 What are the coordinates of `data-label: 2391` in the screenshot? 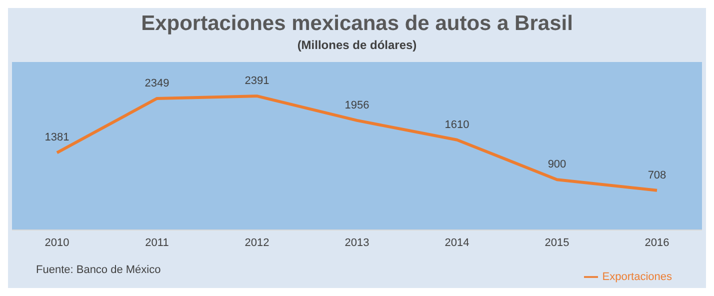 It's located at (257, 81).